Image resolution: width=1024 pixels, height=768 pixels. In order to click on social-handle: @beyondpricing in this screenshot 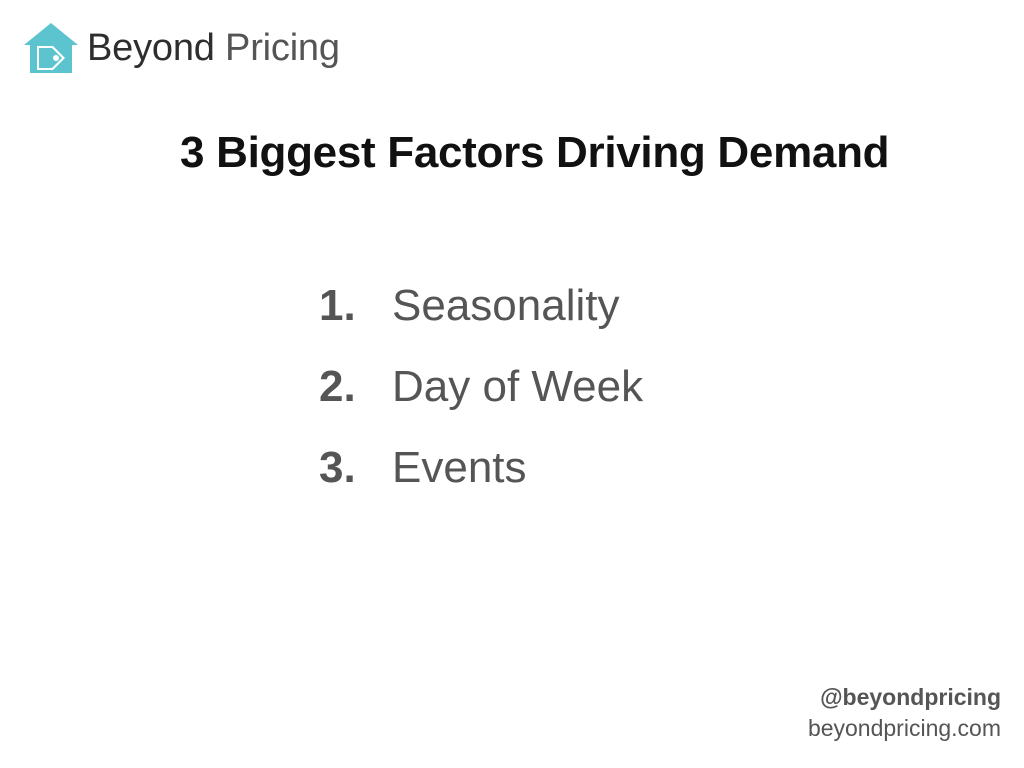, I will do `click(910, 697)`.